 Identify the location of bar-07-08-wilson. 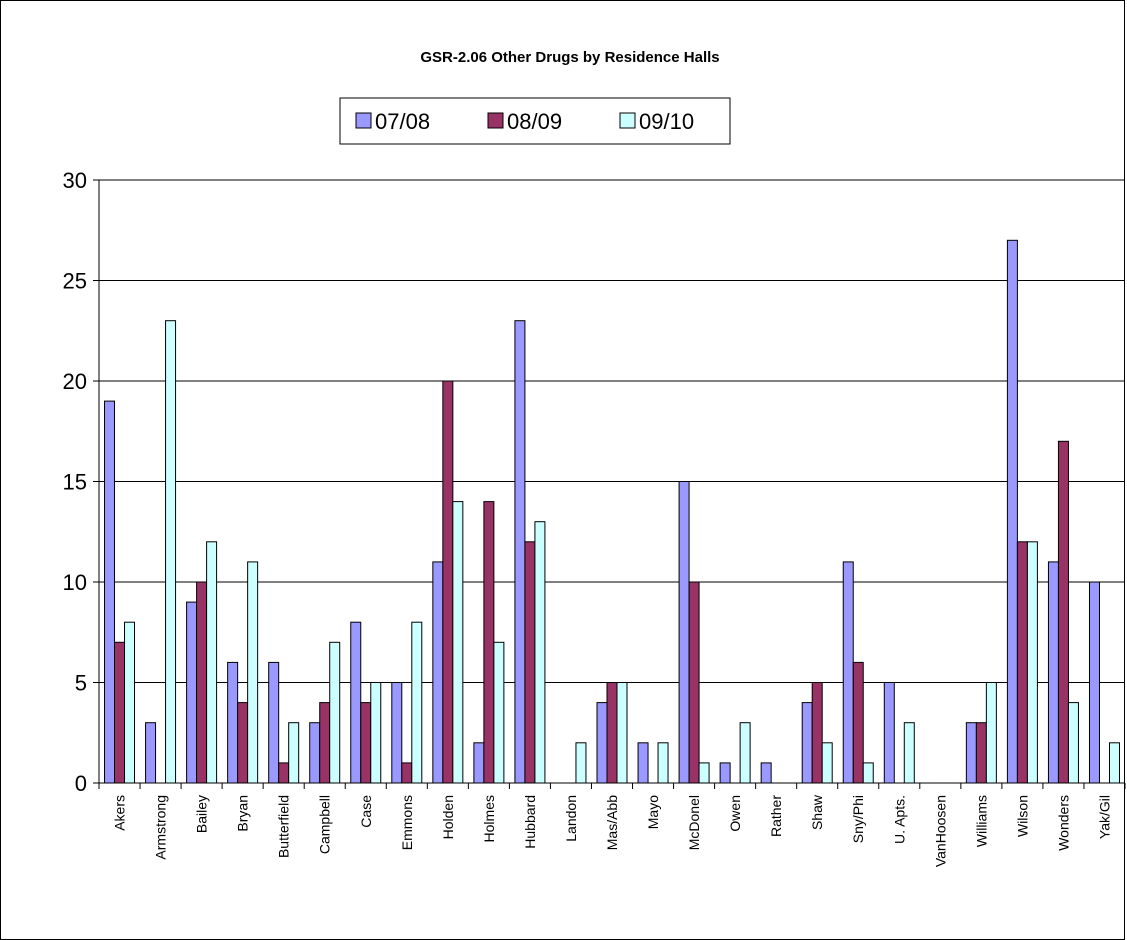
(1012, 511).